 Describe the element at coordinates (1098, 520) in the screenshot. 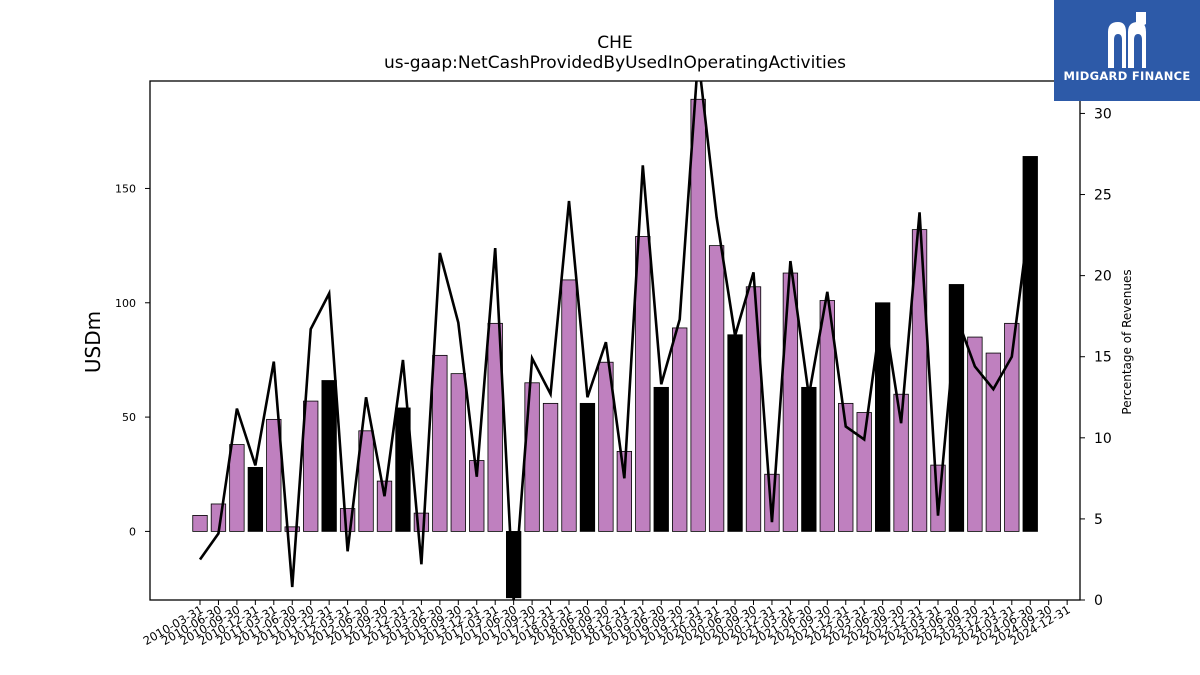

I see `y2-tick-label: 5` at that location.